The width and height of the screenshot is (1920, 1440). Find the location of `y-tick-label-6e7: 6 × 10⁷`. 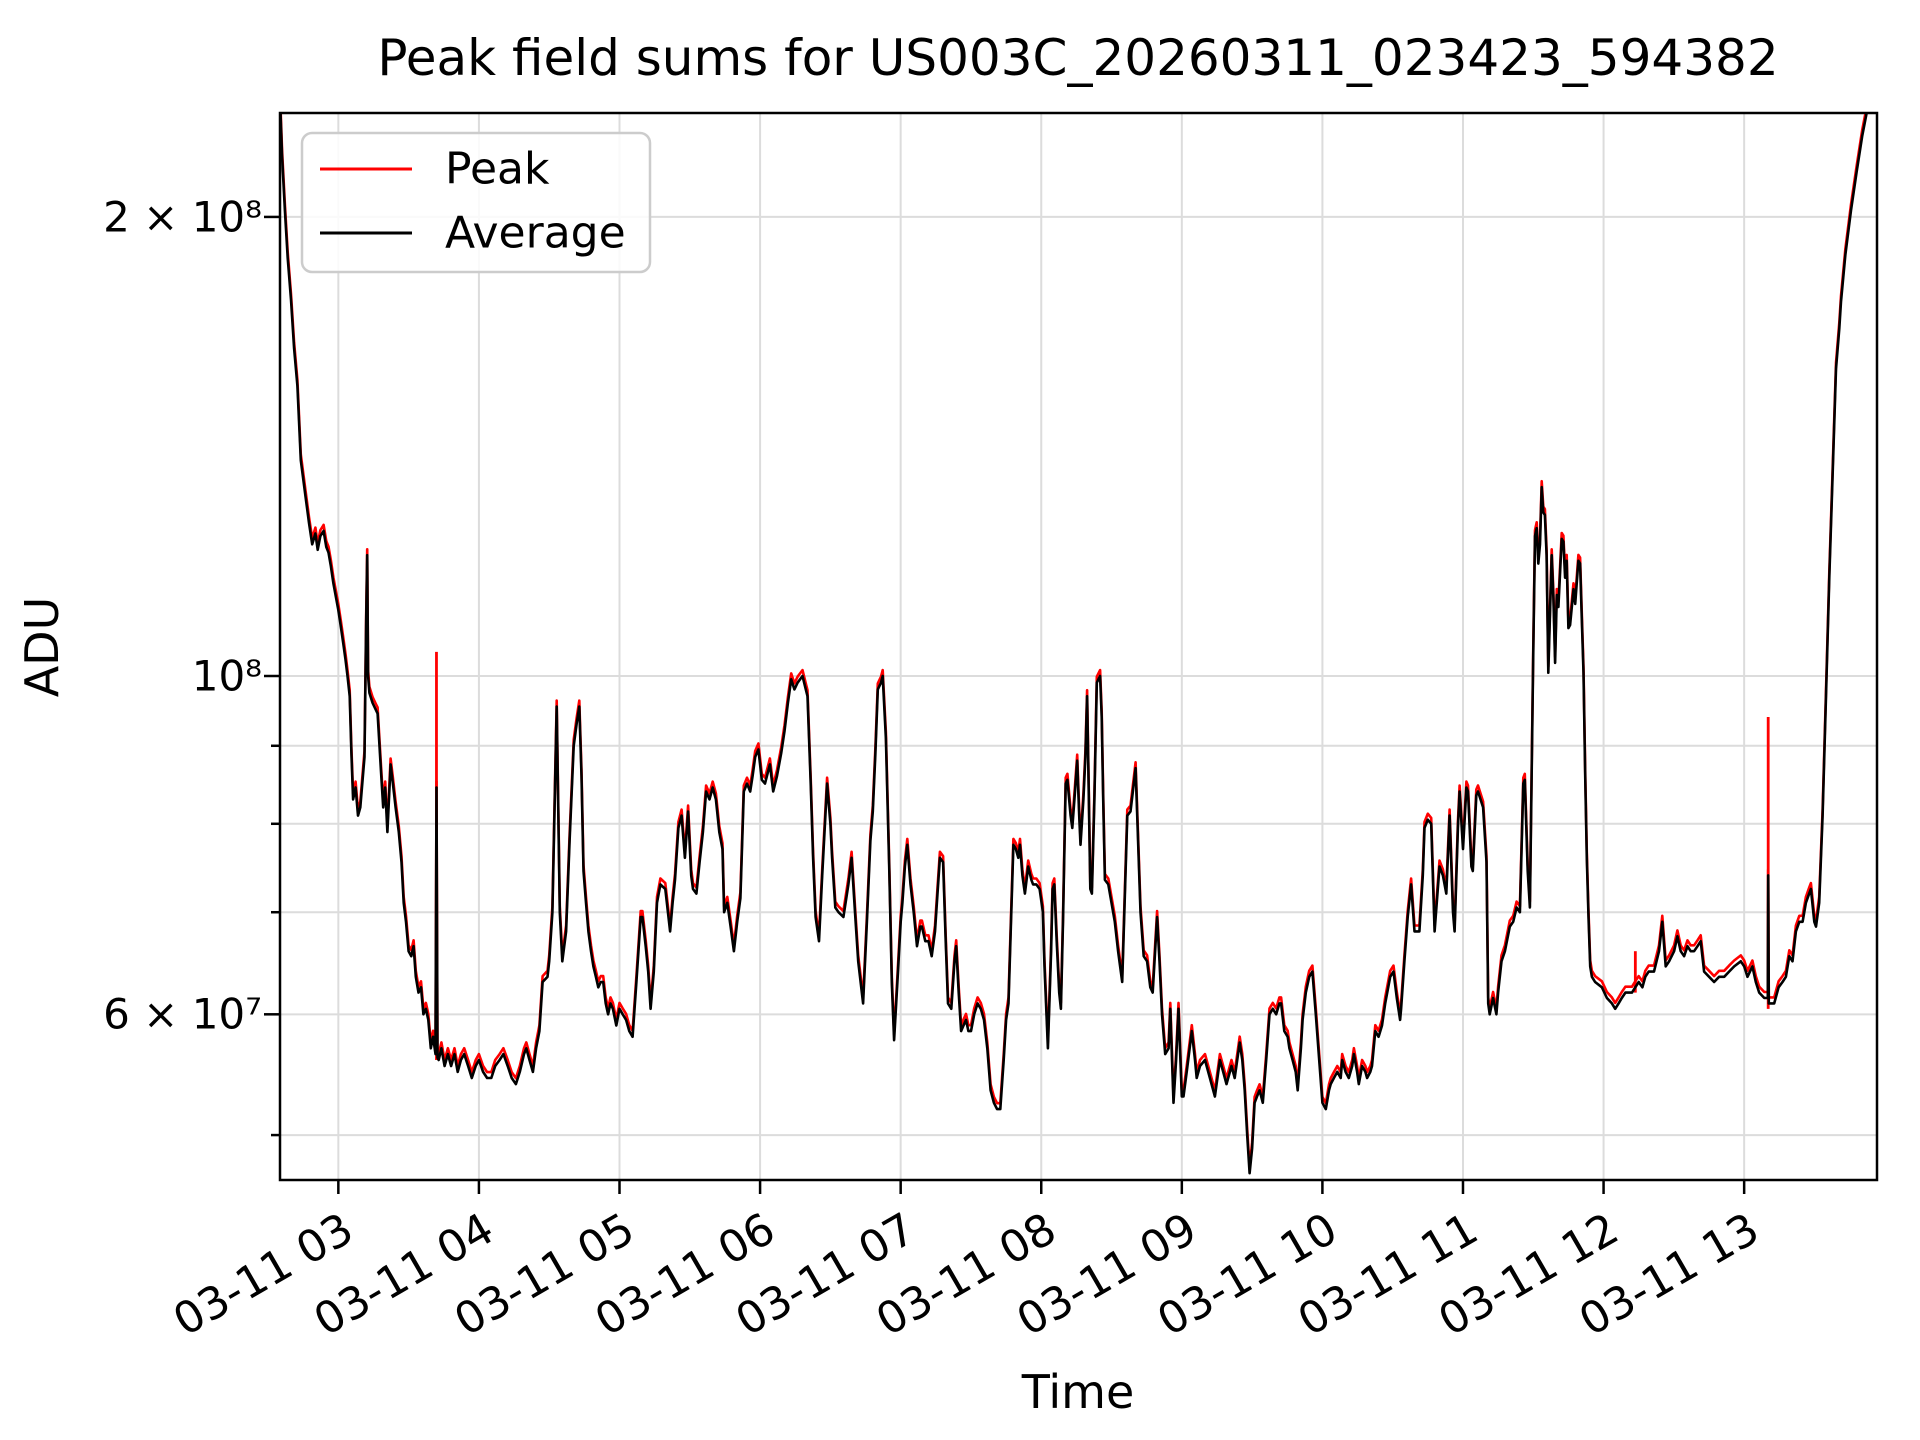

y-tick-label-6e7: 6 × 10⁷ is located at coordinates (182, 1014).